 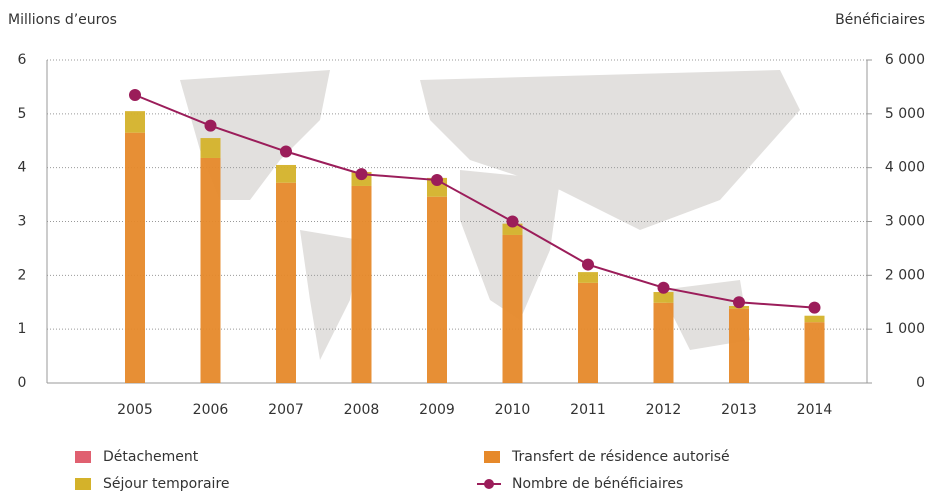 I want to click on x-tick-label: 2006, so click(x=211, y=410).